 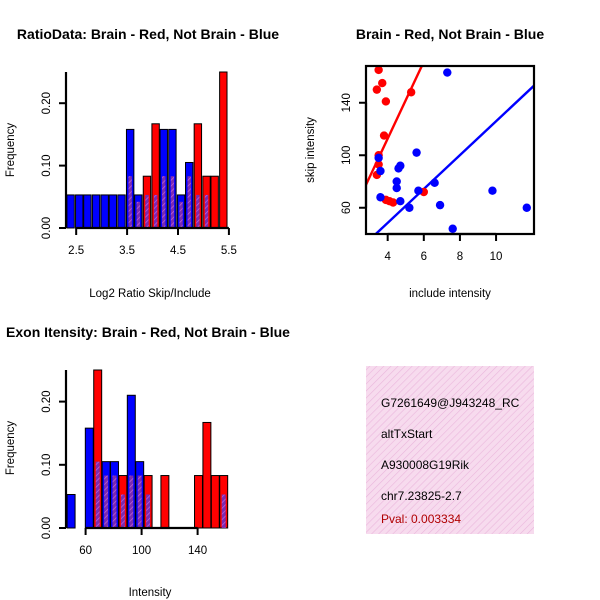 What do you see at coordinates (147, 449) in the screenshot?
I see `intensity-bars` at bounding box center [147, 449].